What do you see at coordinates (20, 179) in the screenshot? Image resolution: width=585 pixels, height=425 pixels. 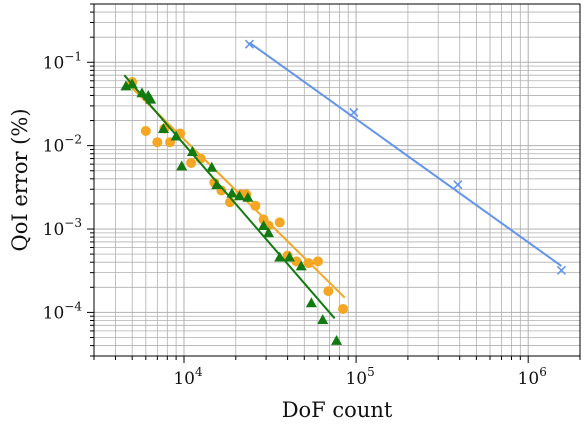 I see `y-axis-title: QoI error (%)` at bounding box center [20, 179].